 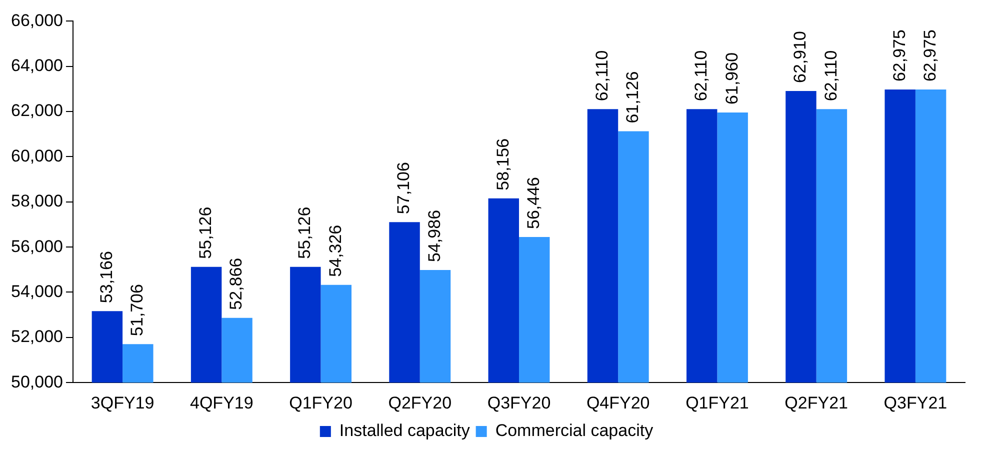 I want to click on x-tick-label: 4QFY19, so click(x=222, y=402).